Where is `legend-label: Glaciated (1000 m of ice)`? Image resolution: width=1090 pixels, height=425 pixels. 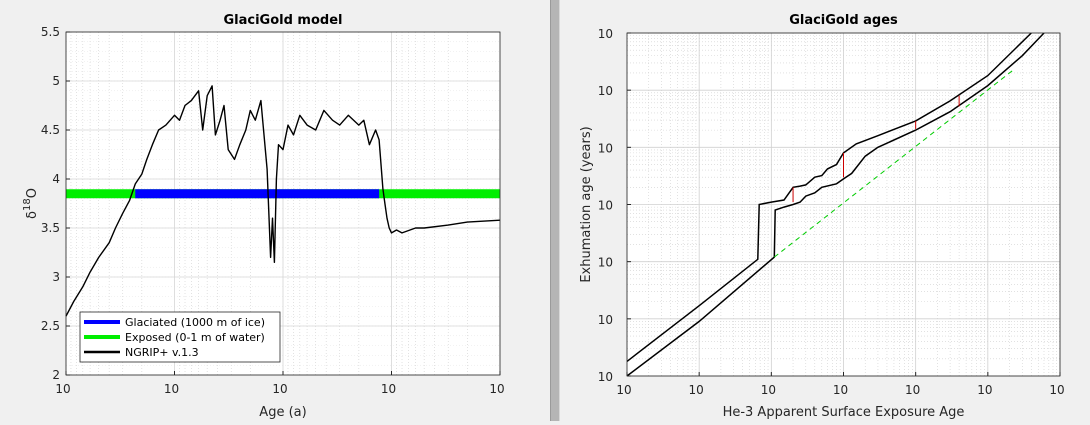 legend-label: Glaciated (1000 m of ice) is located at coordinates (195, 322).